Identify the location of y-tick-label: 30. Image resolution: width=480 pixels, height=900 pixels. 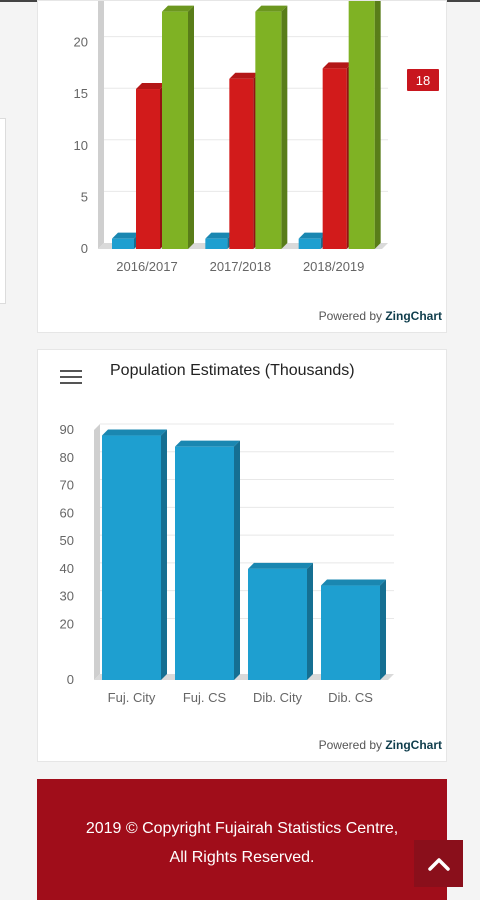
(67, 596).